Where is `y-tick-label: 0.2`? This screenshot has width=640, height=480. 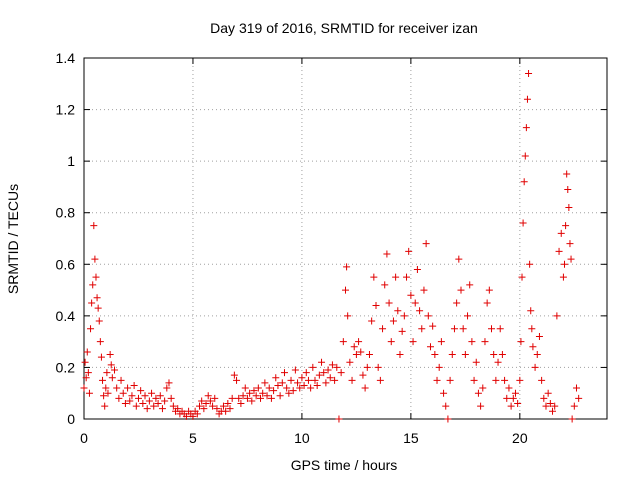 y-tick-label: 0.2 is located at coordinates (66, 367).